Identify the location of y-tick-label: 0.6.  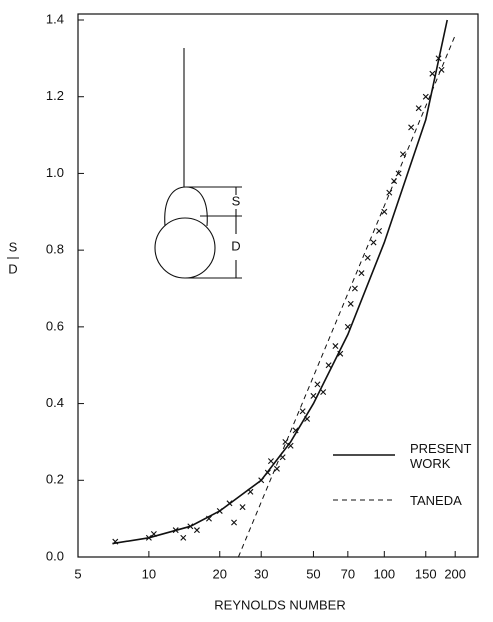
(55, 325).